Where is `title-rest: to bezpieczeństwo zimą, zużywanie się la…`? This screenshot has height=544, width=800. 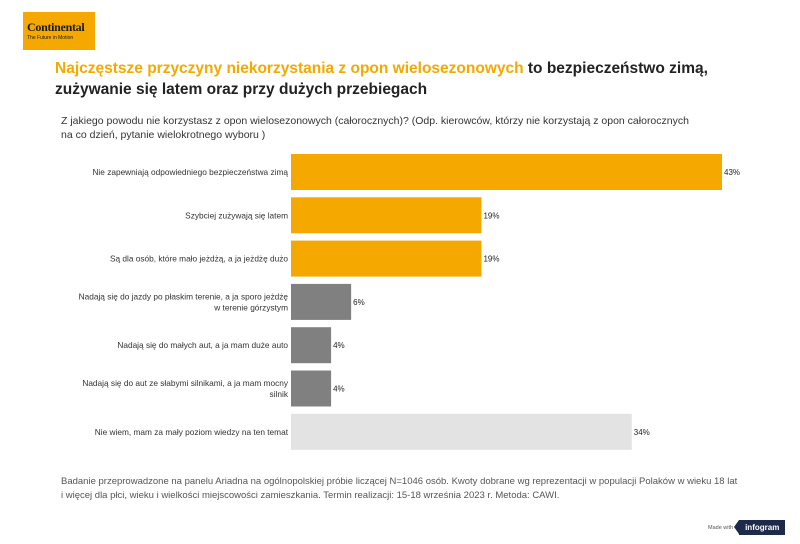 title-rest: to bezpieczeństwo zimą, zużywanie się la… is located at coordinates (381, 79).